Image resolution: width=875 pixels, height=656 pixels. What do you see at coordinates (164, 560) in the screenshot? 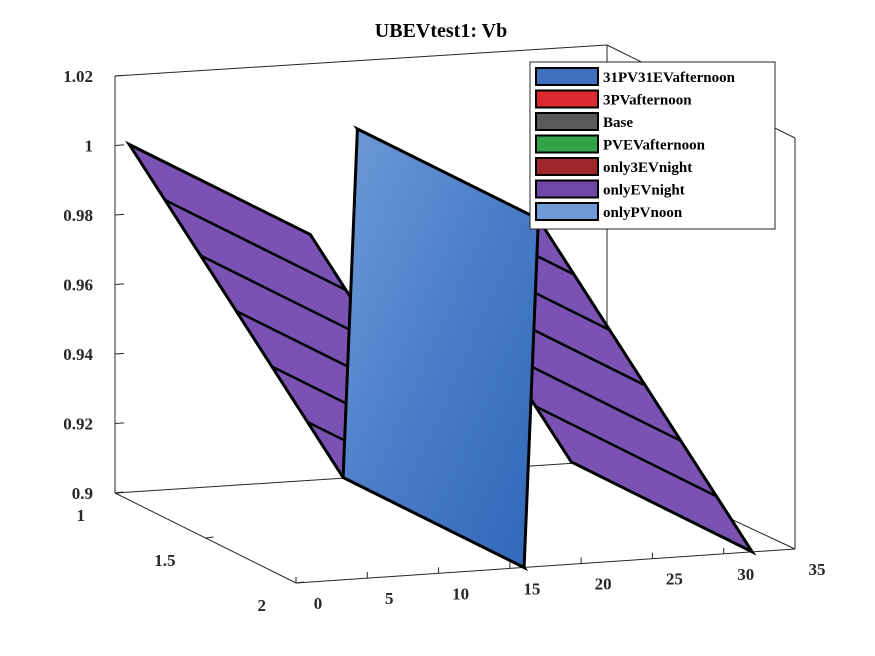
I see `y-tick-label: 1.5` at bounding box center [164, 560].